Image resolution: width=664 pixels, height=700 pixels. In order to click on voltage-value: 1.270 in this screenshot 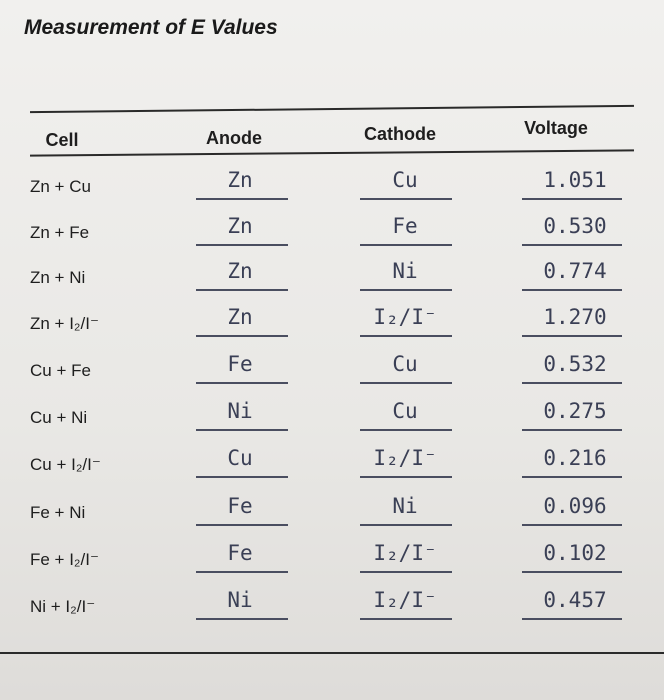, I will do `click(575, 317)`.